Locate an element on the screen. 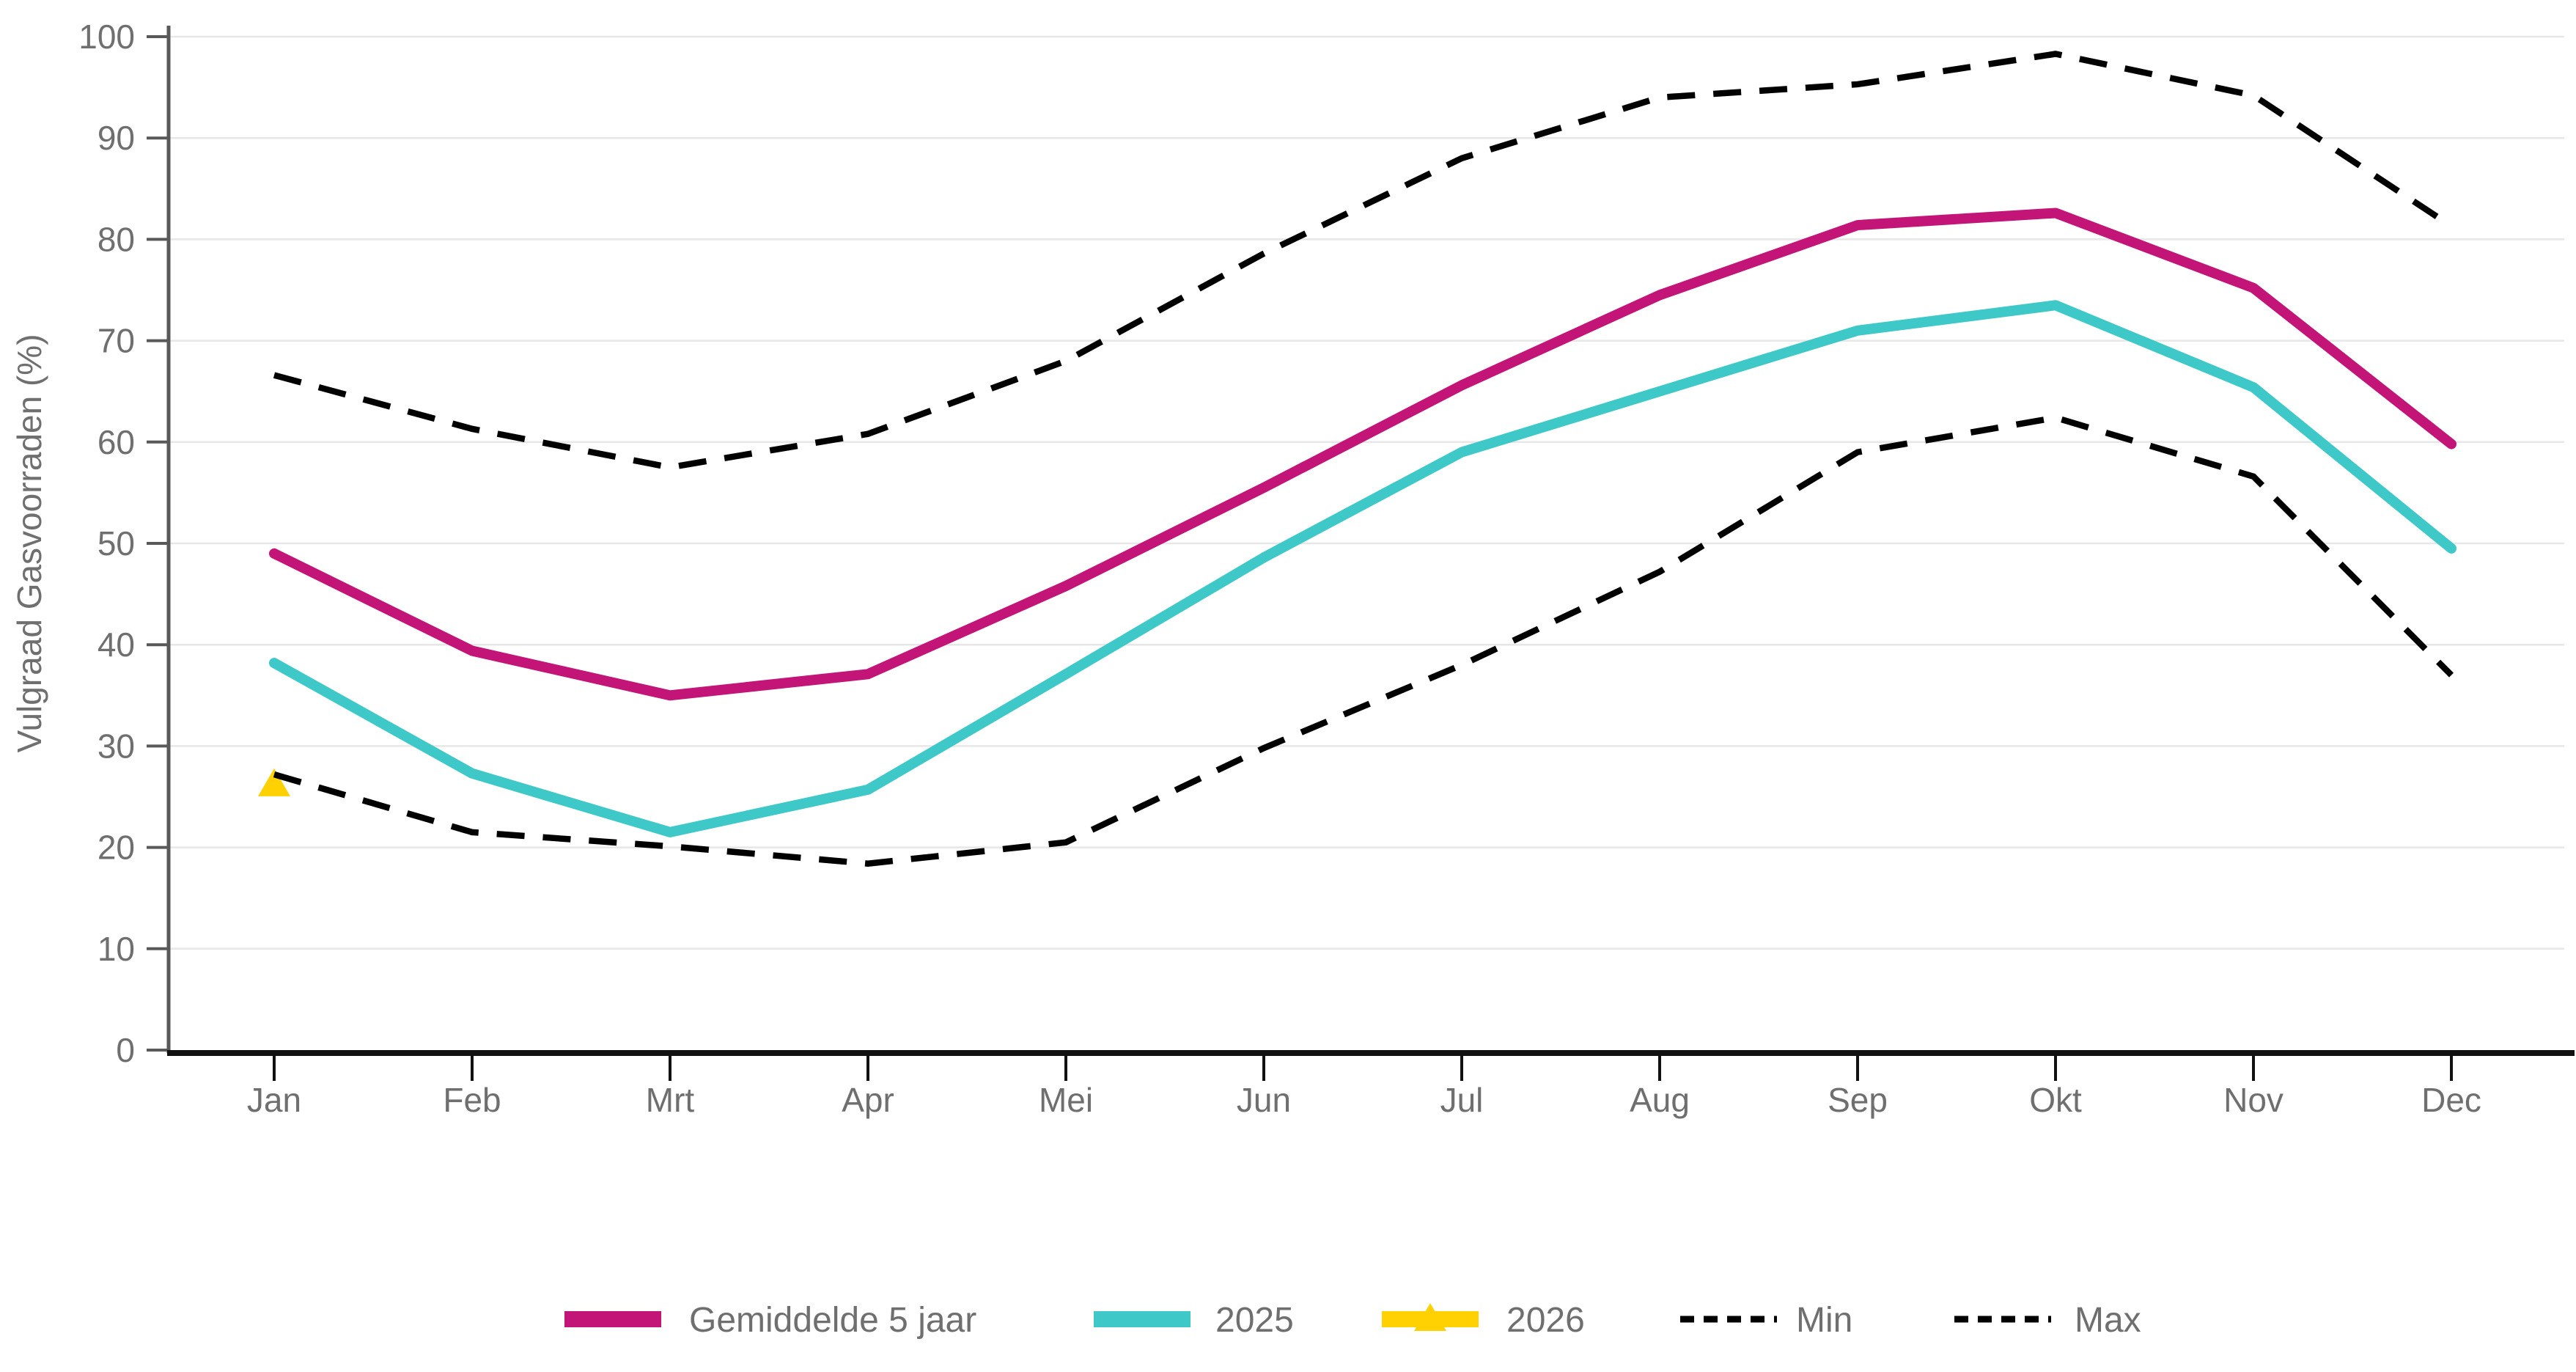 This screenshot has width=2576, height=1372. x-tick-label: Jan is located at coordinates (274, 1100).